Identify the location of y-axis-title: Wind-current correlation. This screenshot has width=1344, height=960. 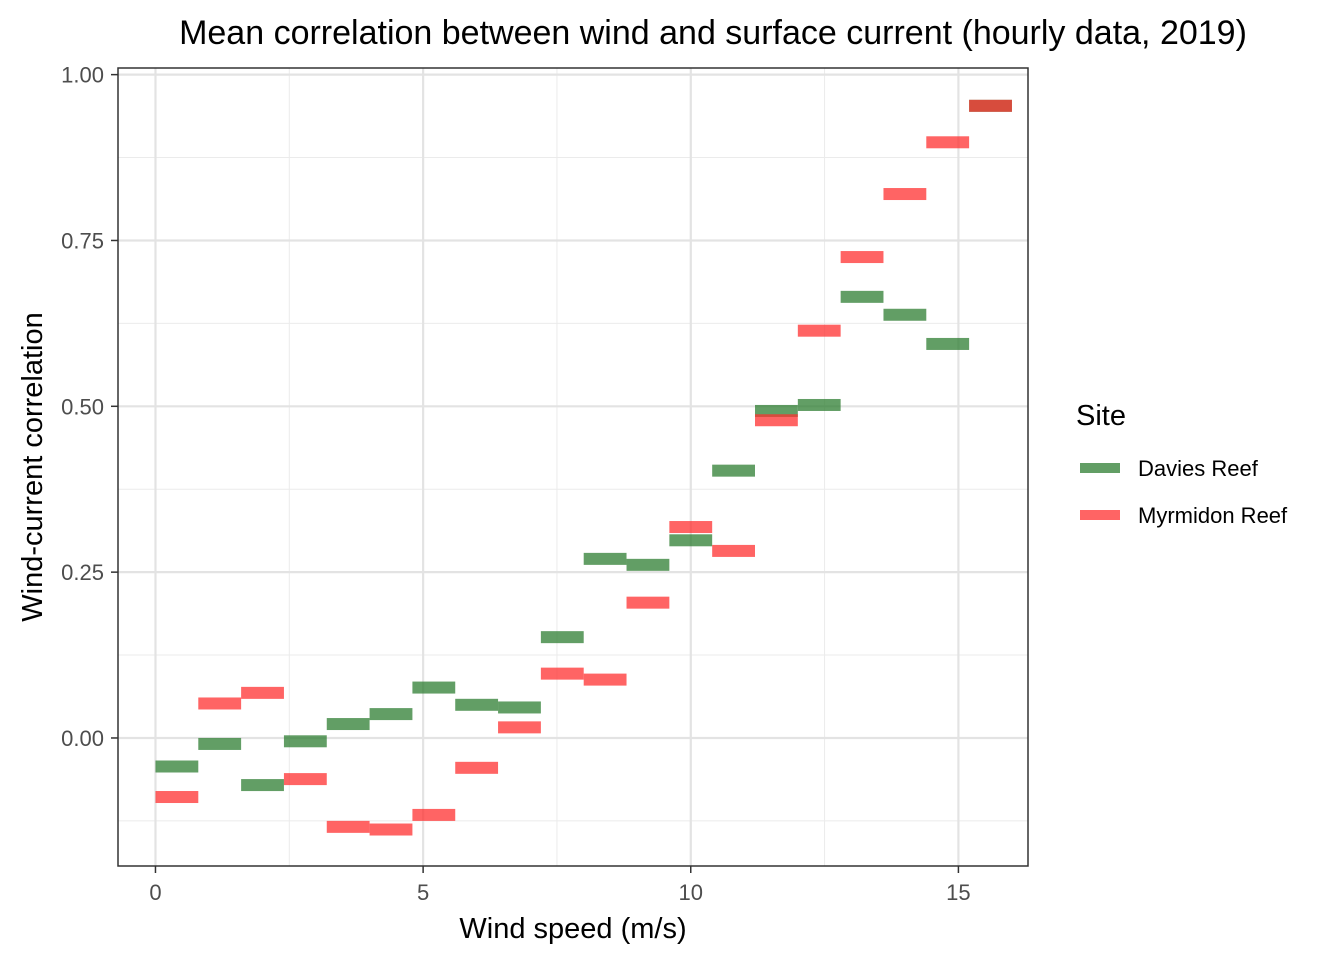
(33, 466).